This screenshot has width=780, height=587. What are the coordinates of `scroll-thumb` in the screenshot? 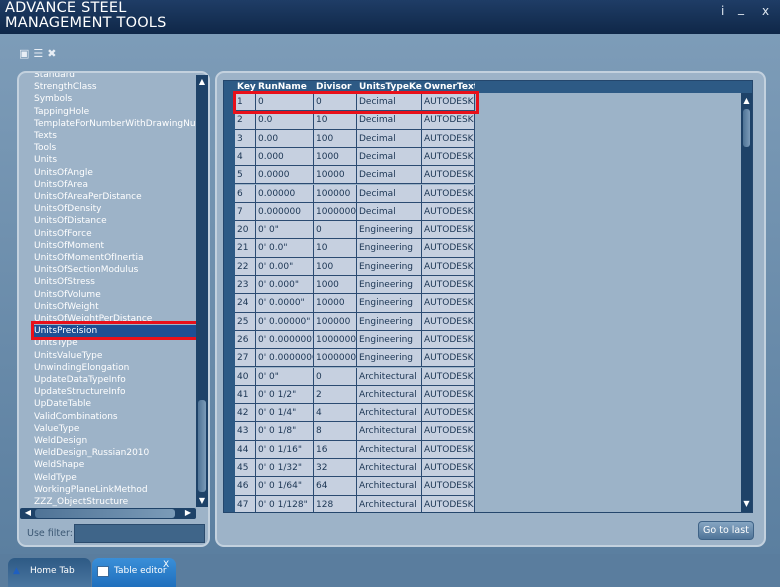 It's located at (202, 446).